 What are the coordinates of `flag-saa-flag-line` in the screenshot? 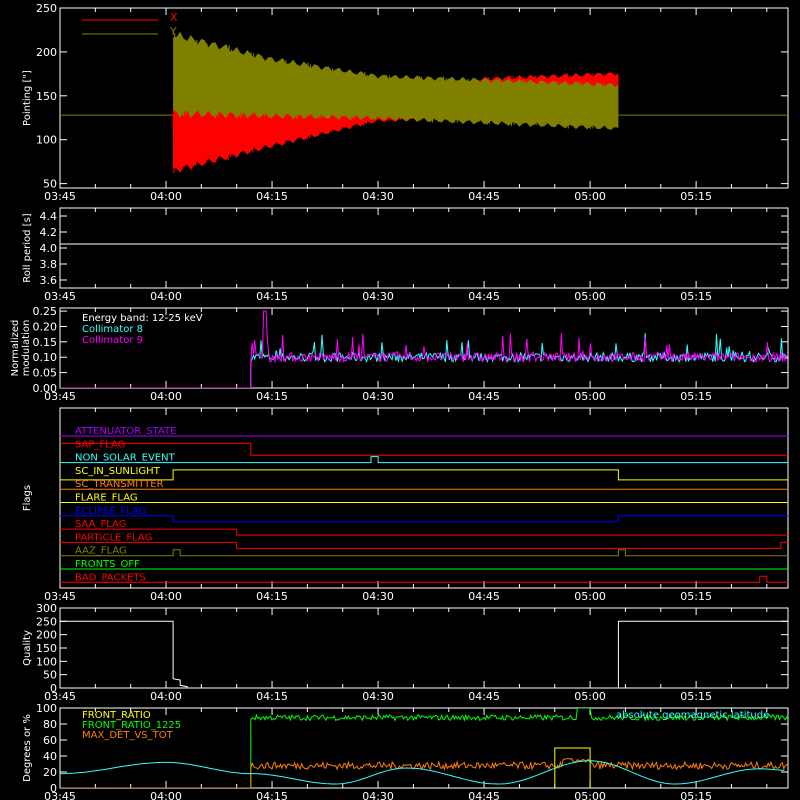 It's located at (424, 532).